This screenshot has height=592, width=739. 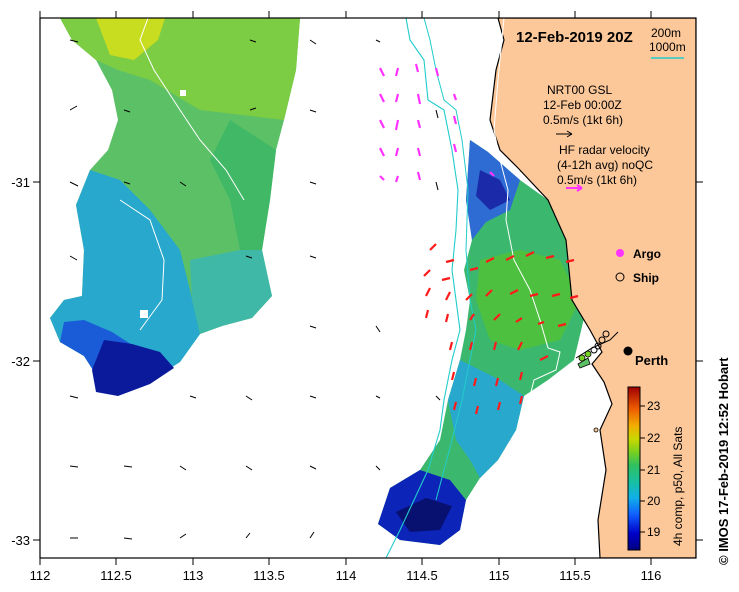 What do you see at coordinates (646, 278) in the screenshot?
I see `ship-label: Ship` at bounding box center [646, 278].